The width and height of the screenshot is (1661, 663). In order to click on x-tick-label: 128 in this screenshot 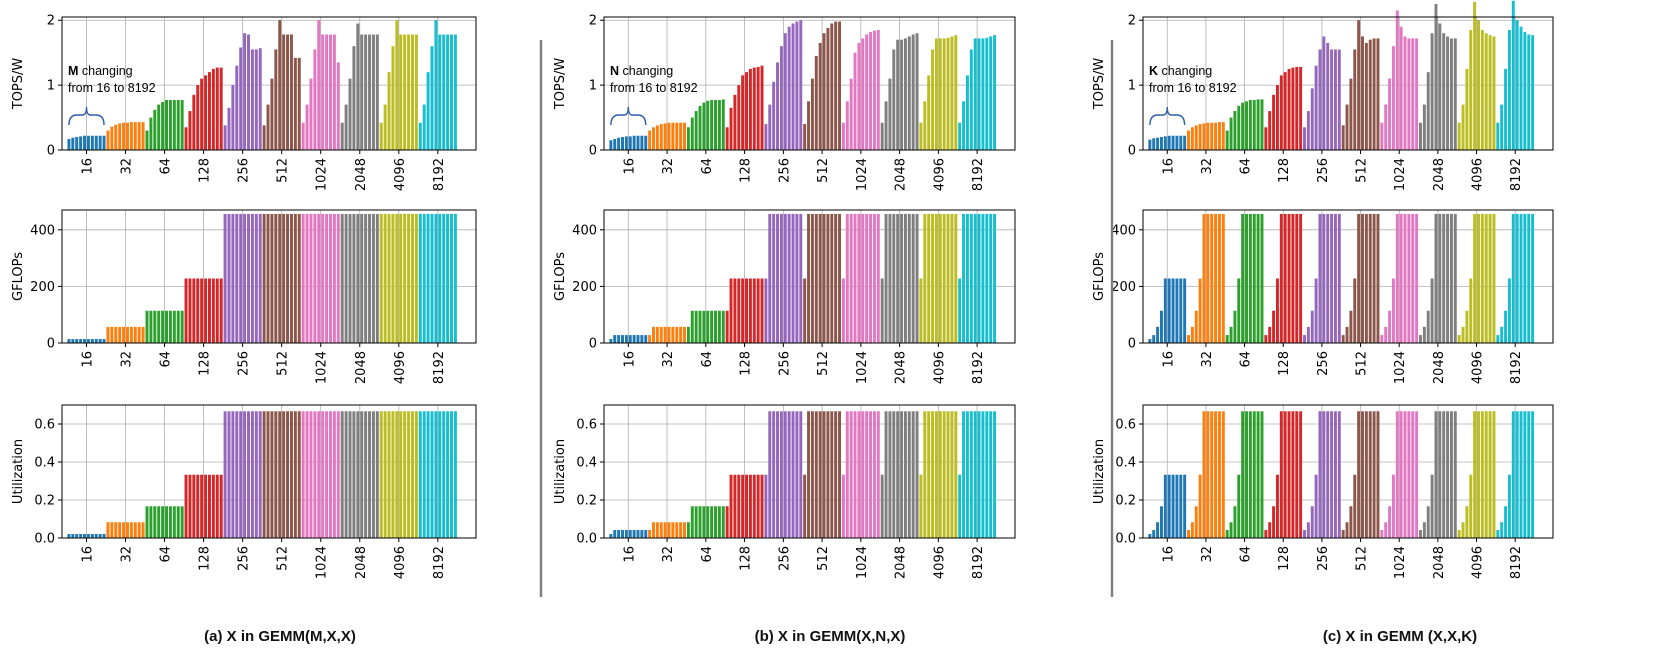, I will do `click(746, 558)`.